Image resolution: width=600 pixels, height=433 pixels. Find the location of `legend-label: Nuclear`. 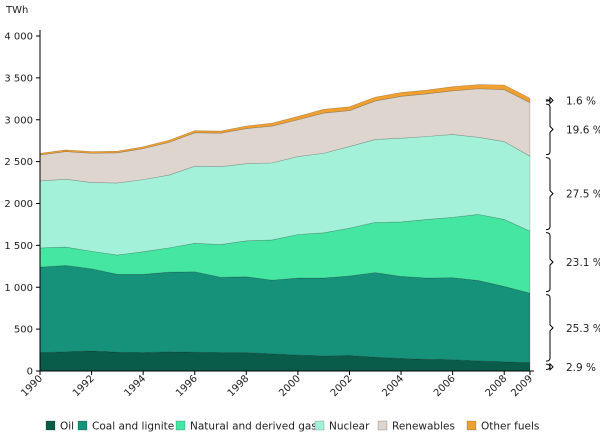

legend-label: Nuclear is located at coordinates (349, 427).